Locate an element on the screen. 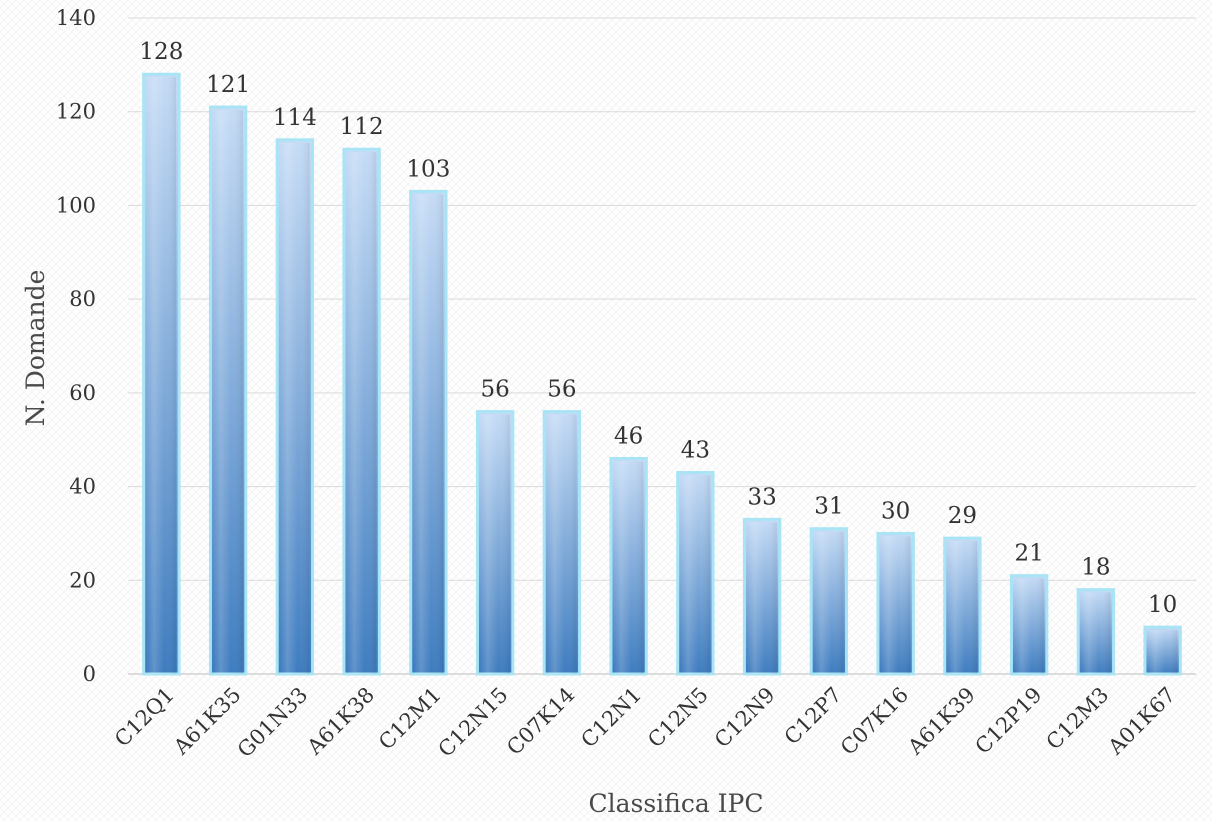 This screenshot has width=1212, height=826. y-axis-title: N. Domande is located at coordinates (35, 348).